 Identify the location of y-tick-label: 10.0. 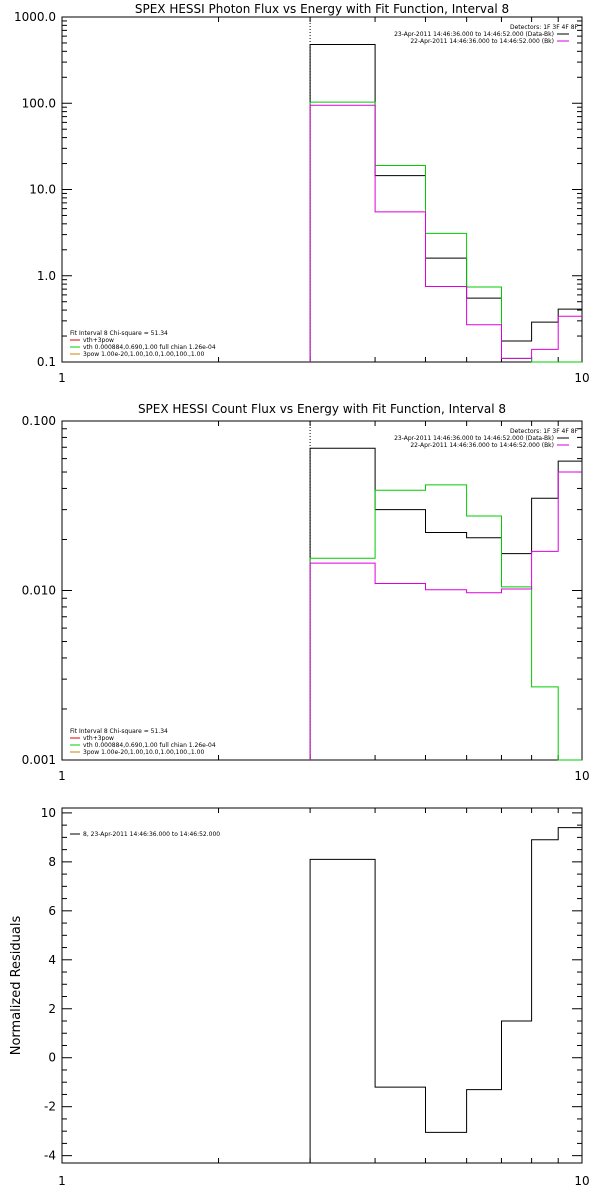
(42, 190).